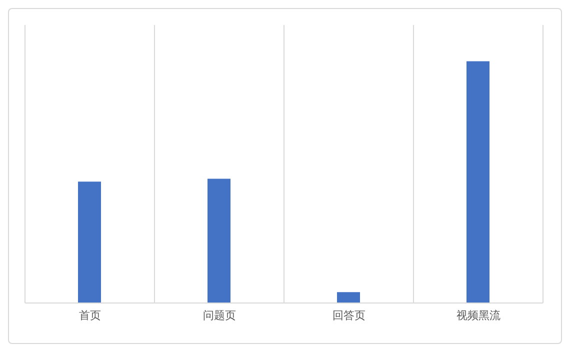  Describe the element at coordinates (349, 315) in the screenshot. I see `x-tick-label: 回答页` at that location.